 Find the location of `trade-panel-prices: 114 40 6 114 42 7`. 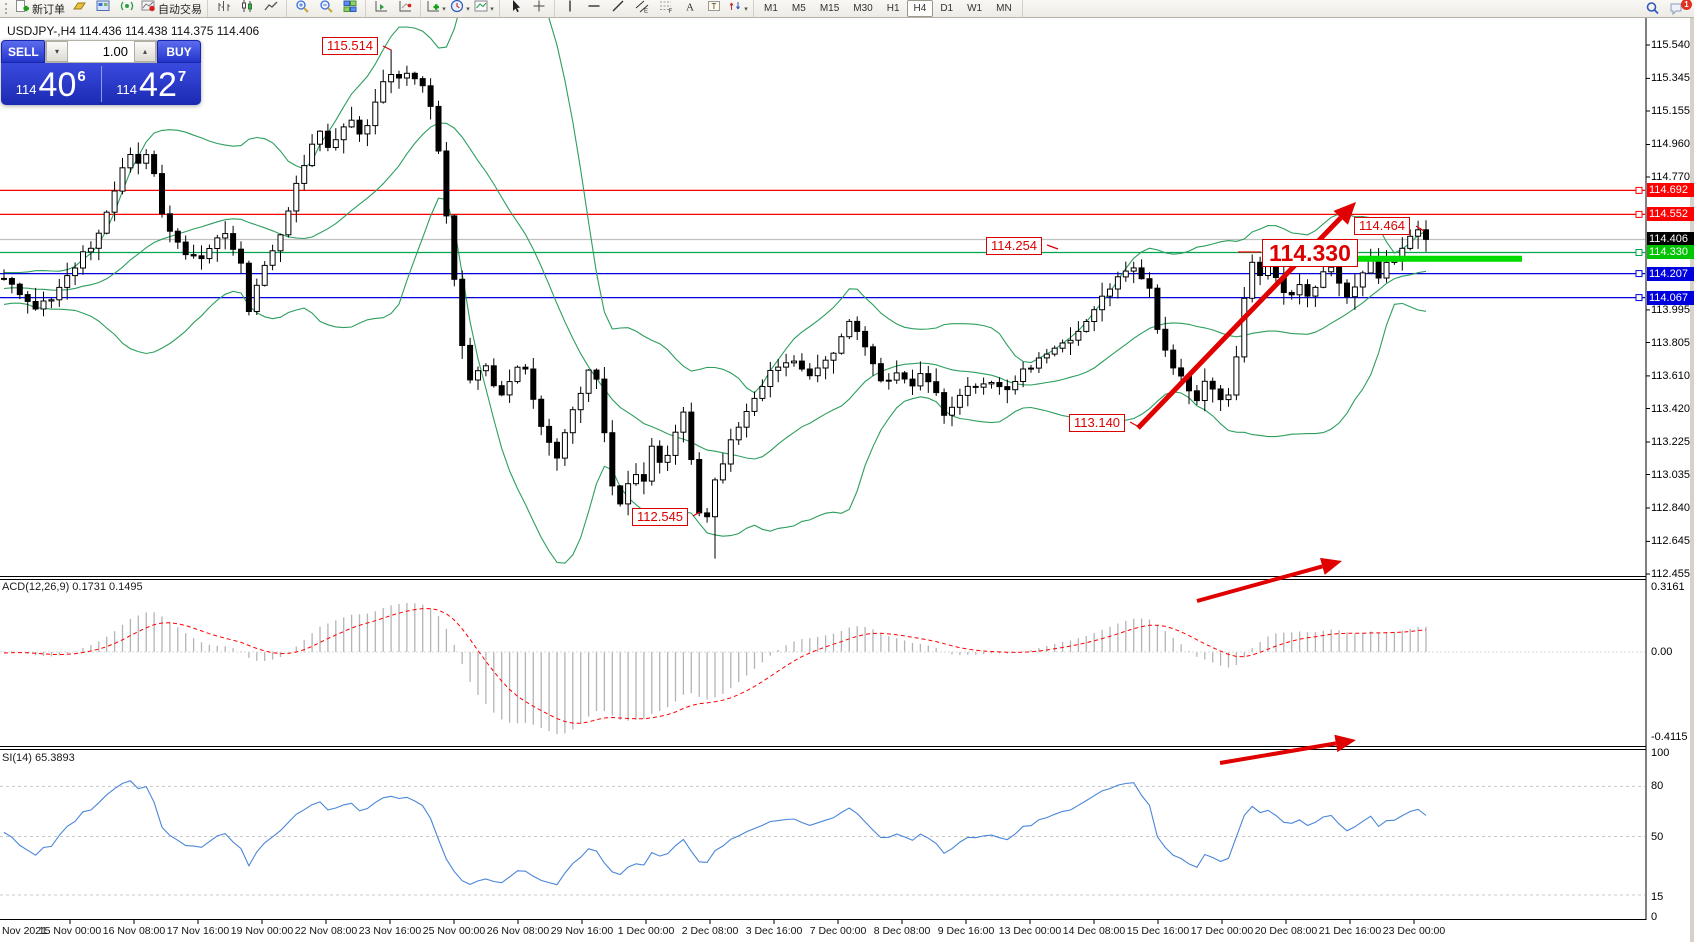

trade-panel-prices: 114 40 6 114 42 7 is located at coordinates (101, 84).